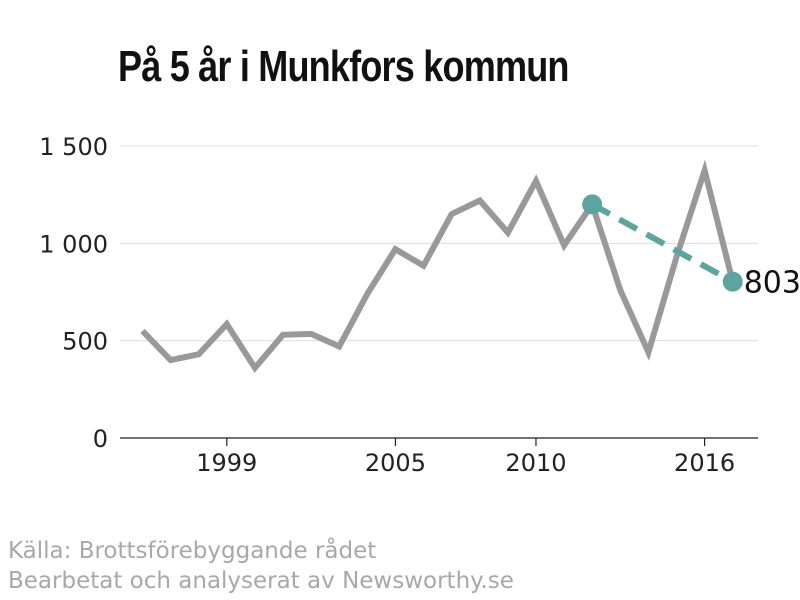 The width and height of the screenshot is (800, 600). Describe the element at coordinates (192, 551) in the screenshot. I see `source-line-1: Källa: Brottsförebyggande rådet` at that location.